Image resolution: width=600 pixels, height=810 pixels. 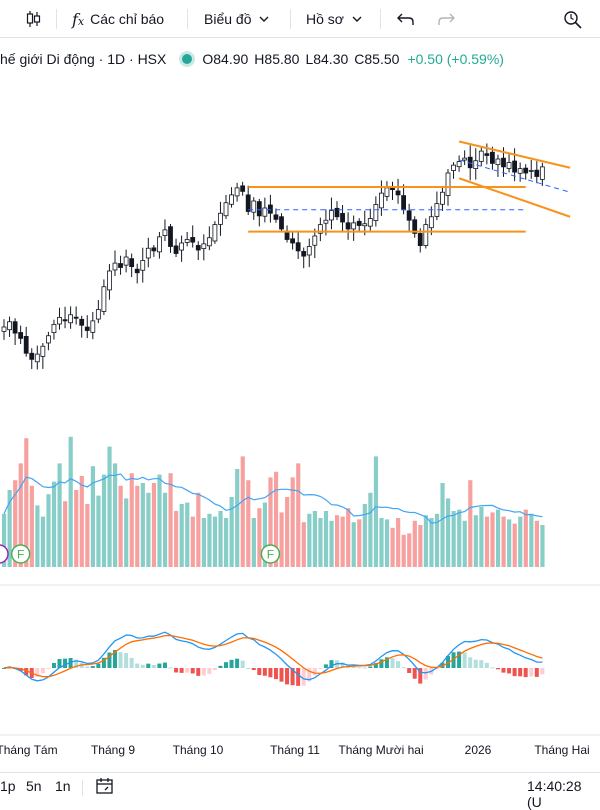 I want to click on undo-button, so click(x=406, y=19).